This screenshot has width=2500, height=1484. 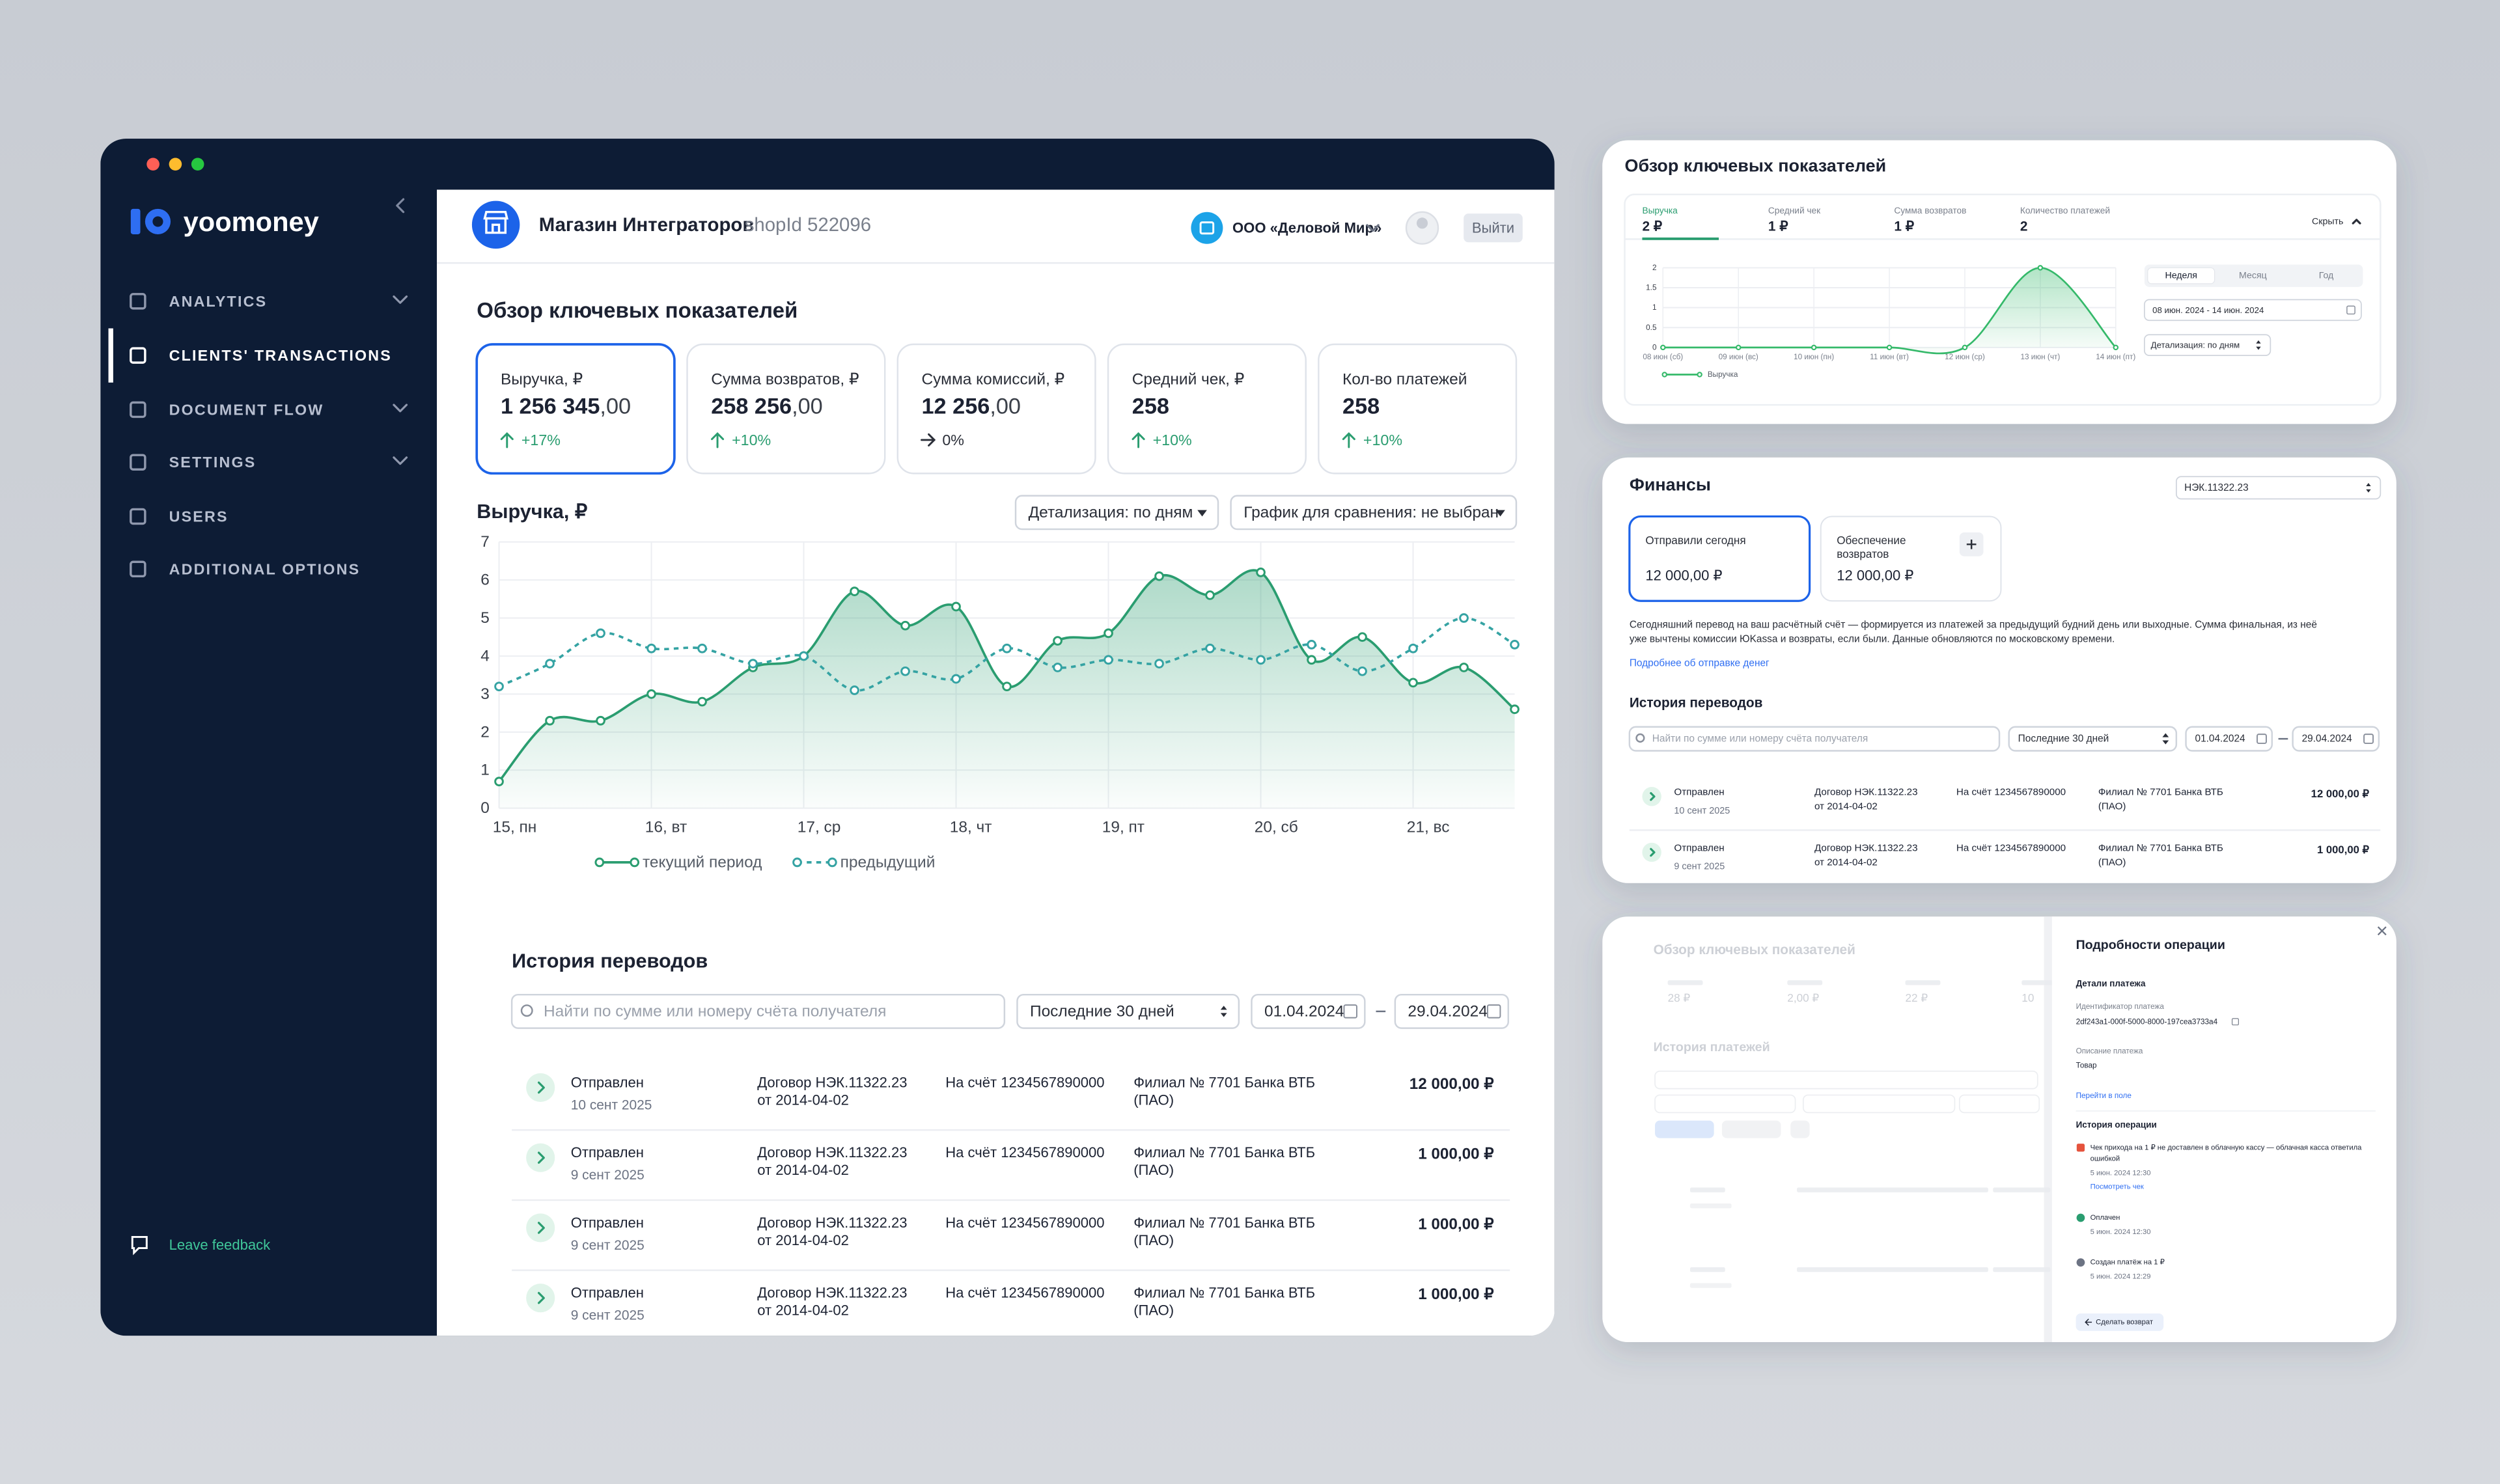 I want to click on nav-item: DOCUMENT FLOW, so click(x=246, y=409).